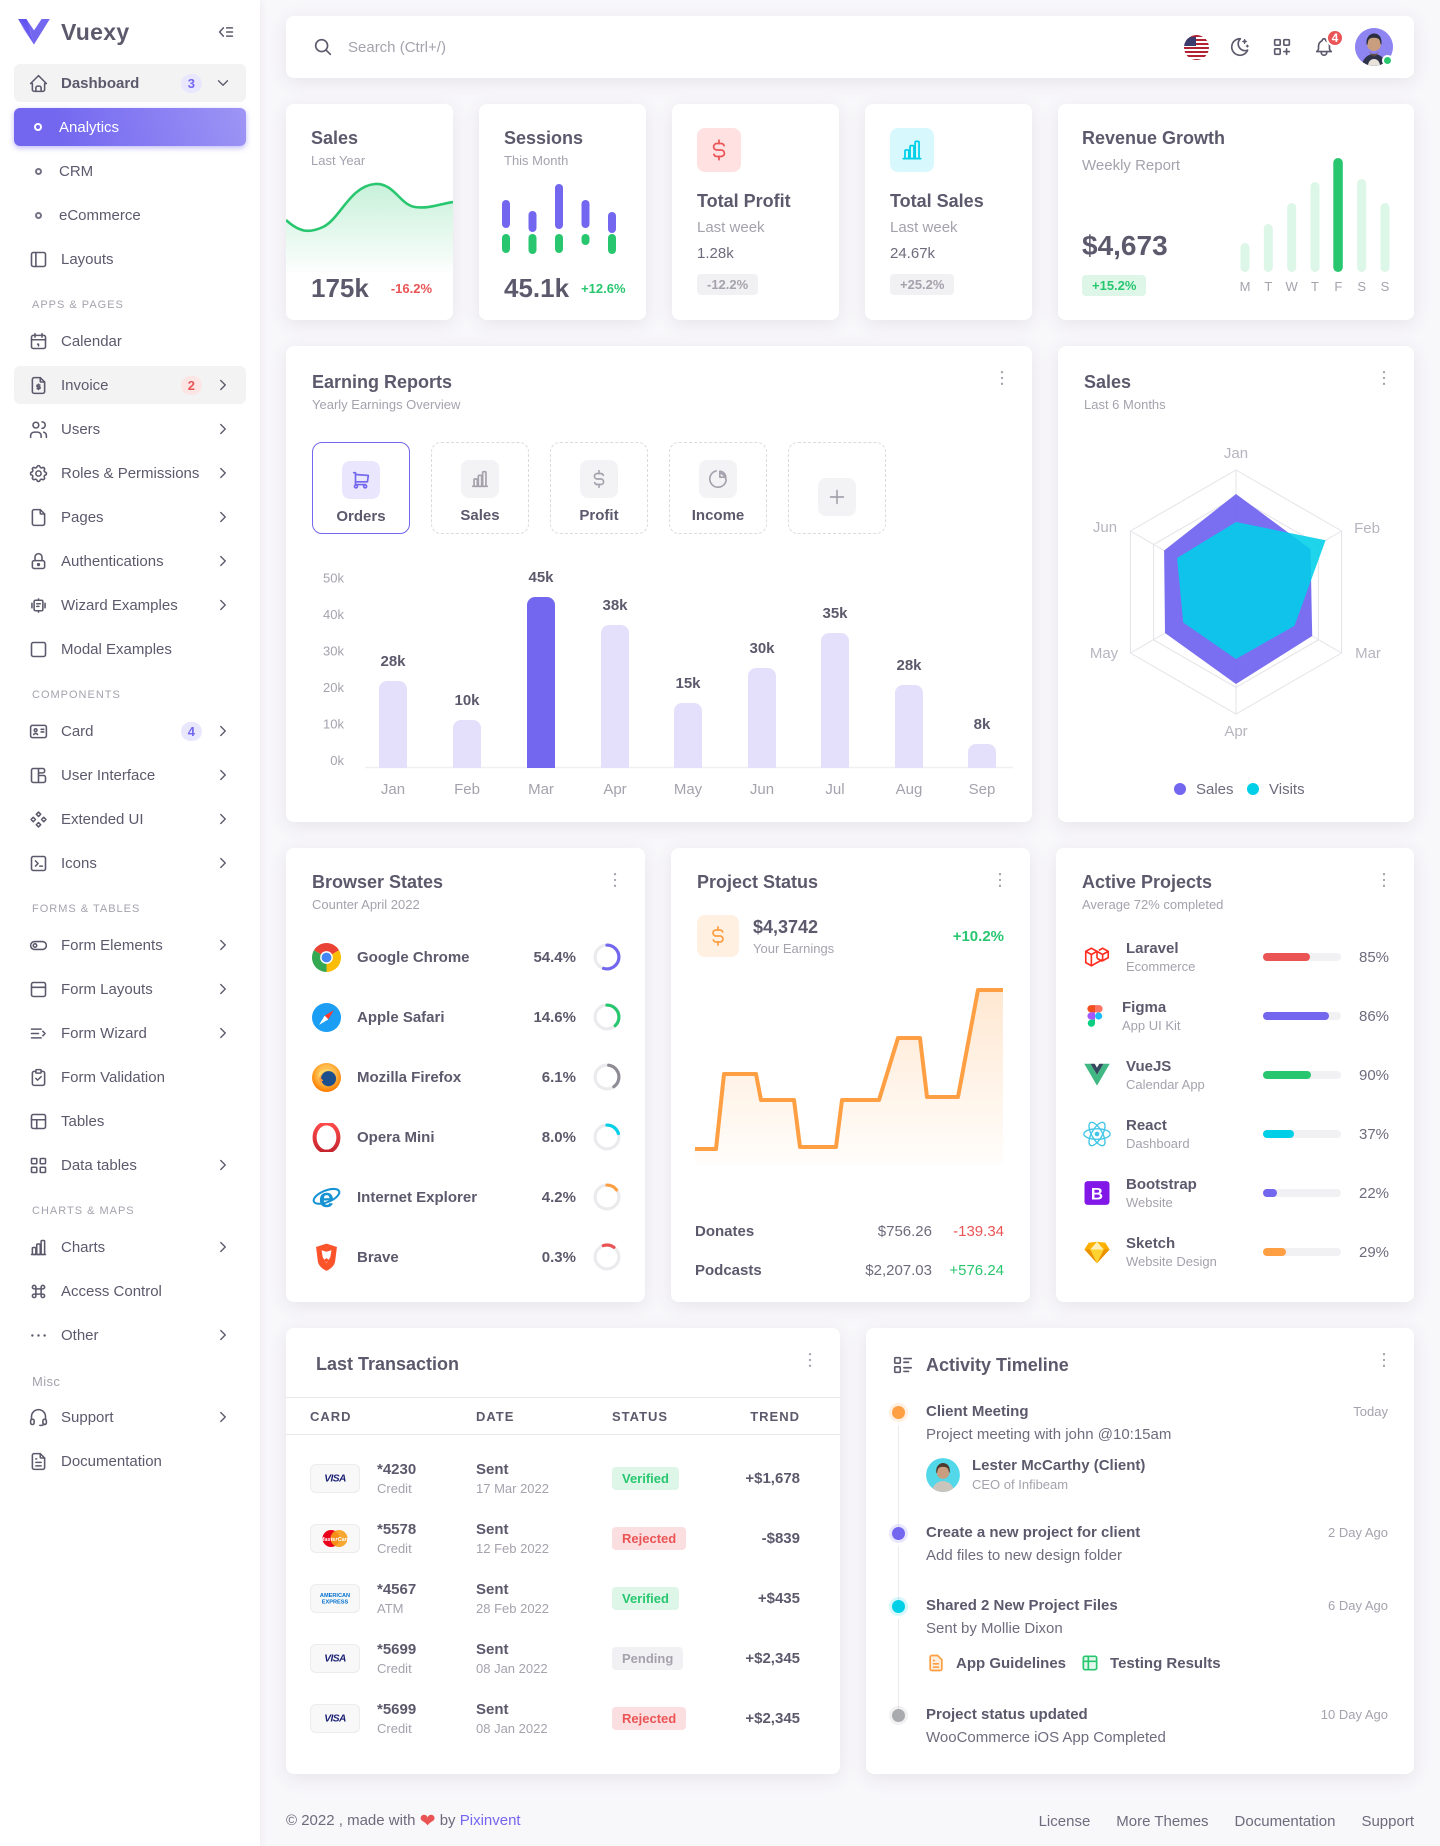  Describe the element at coordinates (335, 1603) in the screenshot. I see `svg-text: EXPRESS` at that location.